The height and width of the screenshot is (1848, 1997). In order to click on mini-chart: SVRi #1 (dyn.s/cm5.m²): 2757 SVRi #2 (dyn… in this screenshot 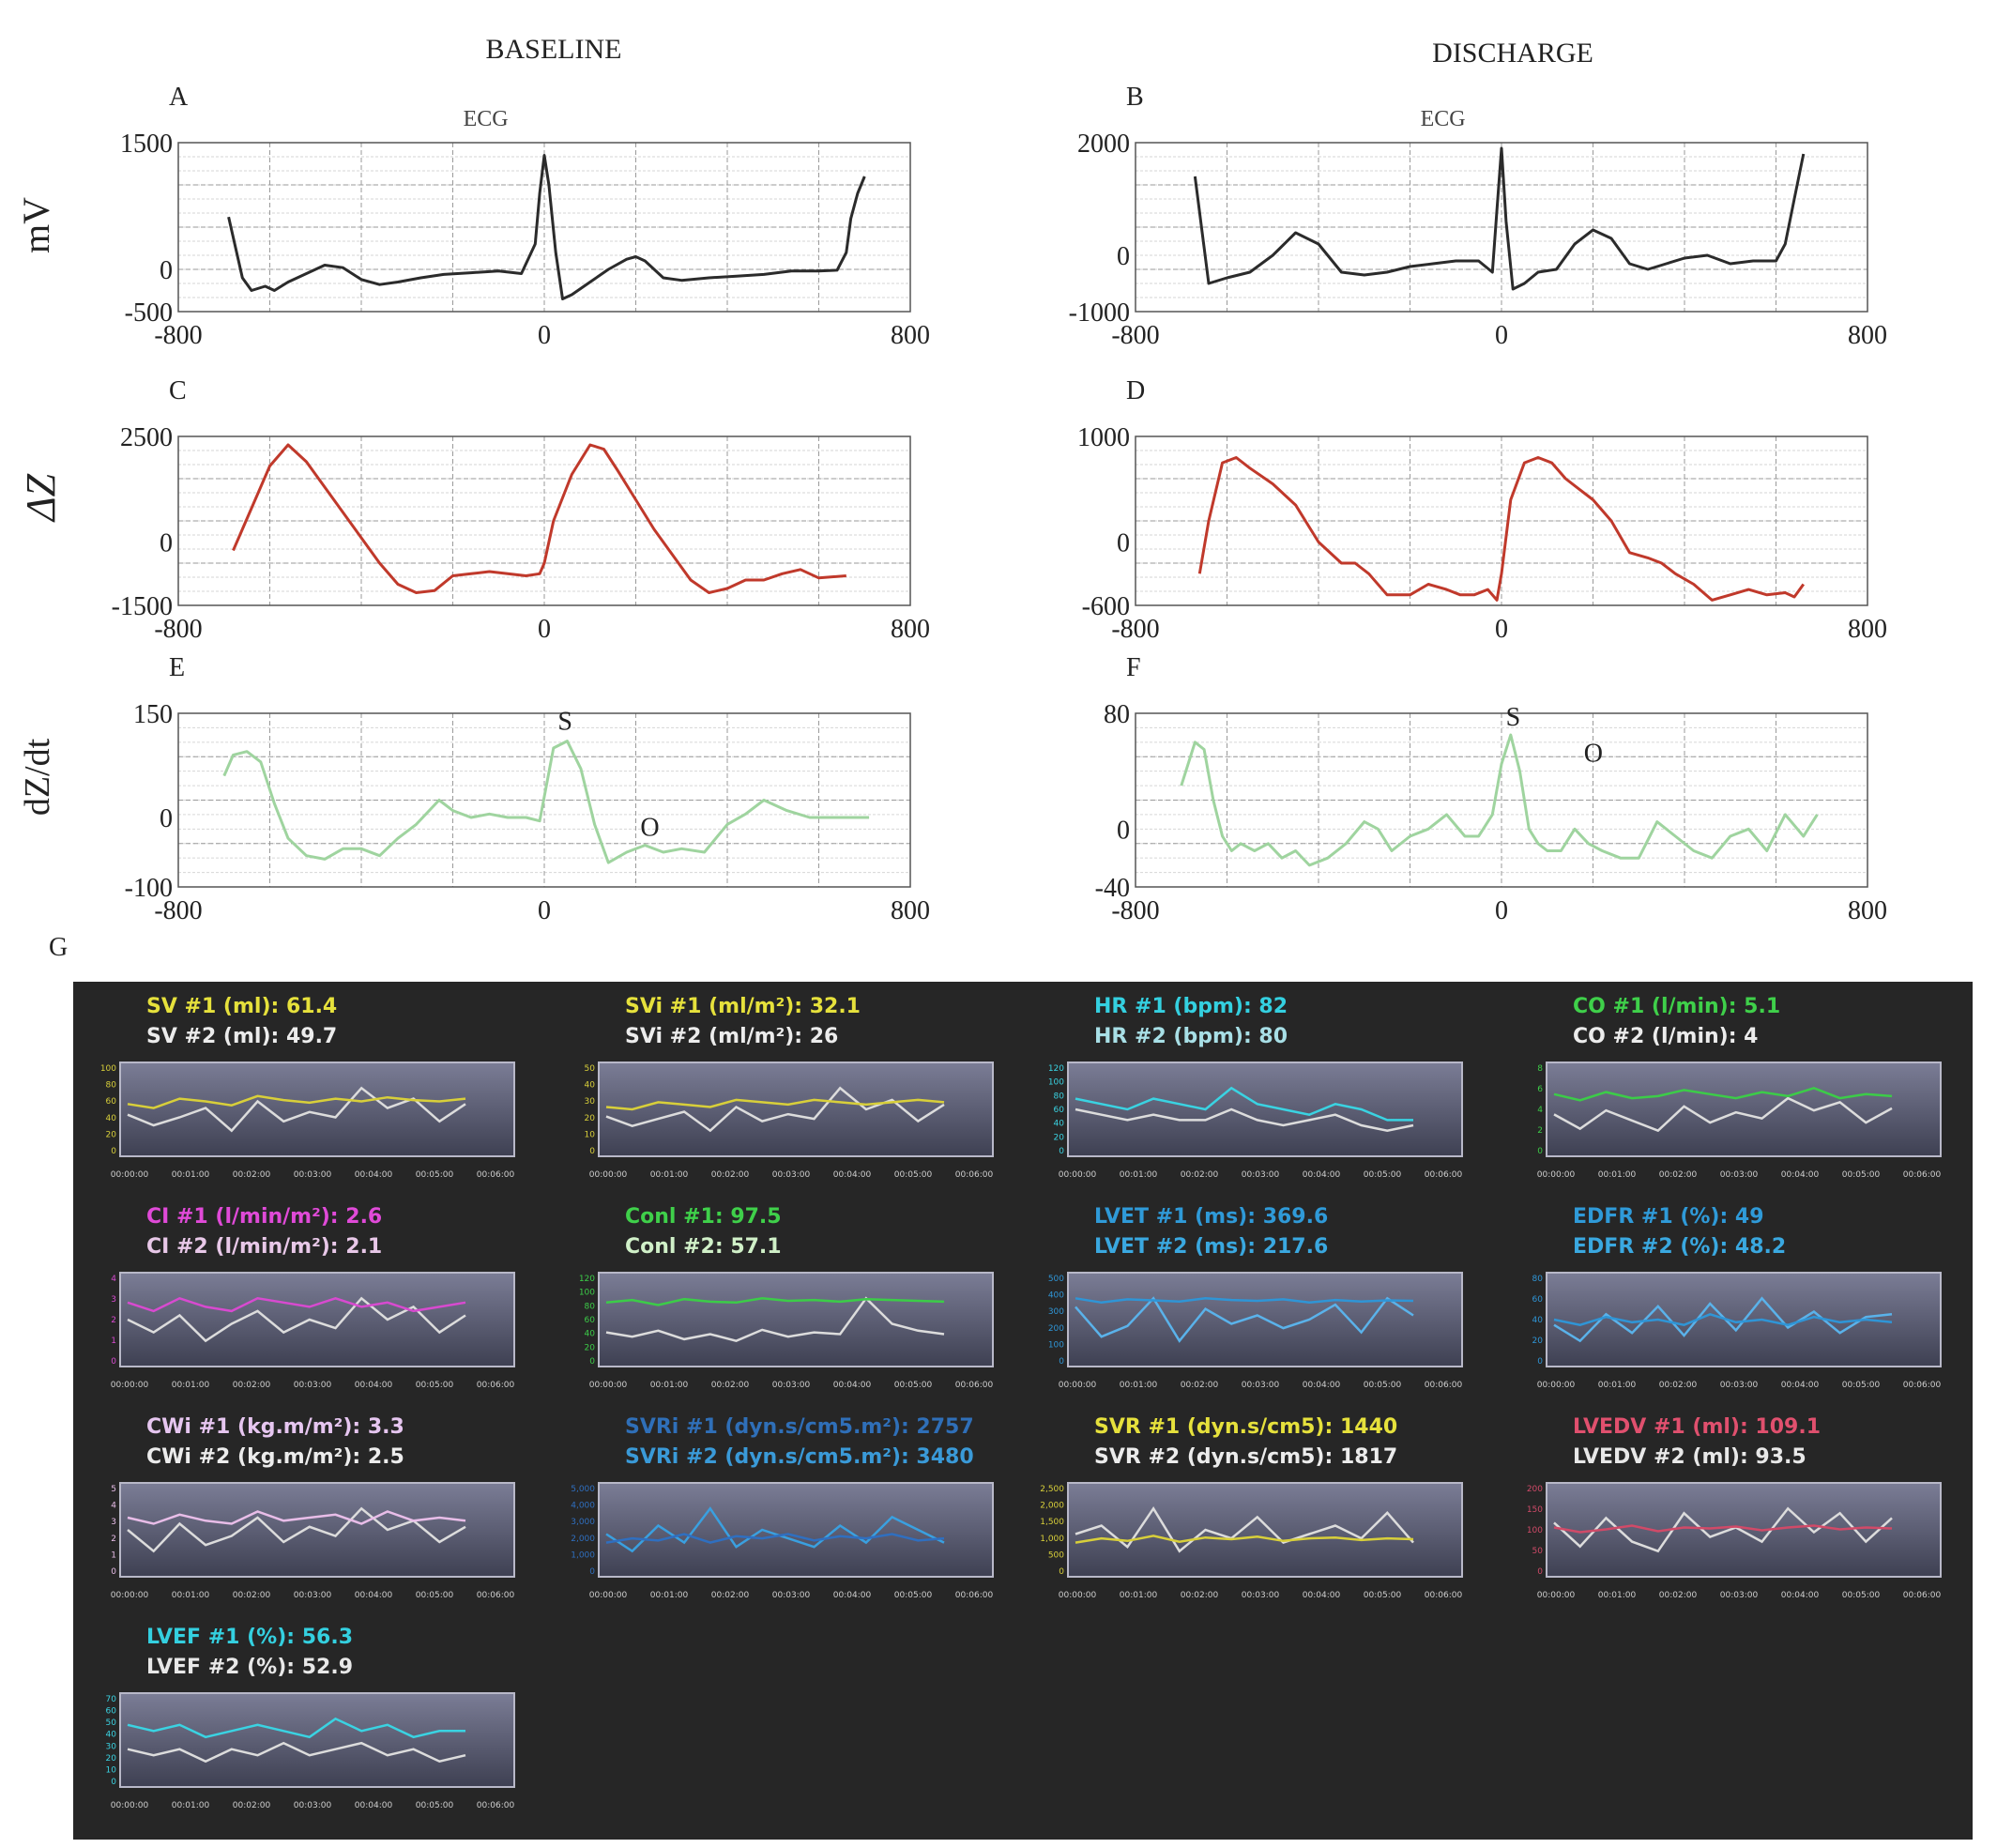, I will do `click(777, 1546)`.